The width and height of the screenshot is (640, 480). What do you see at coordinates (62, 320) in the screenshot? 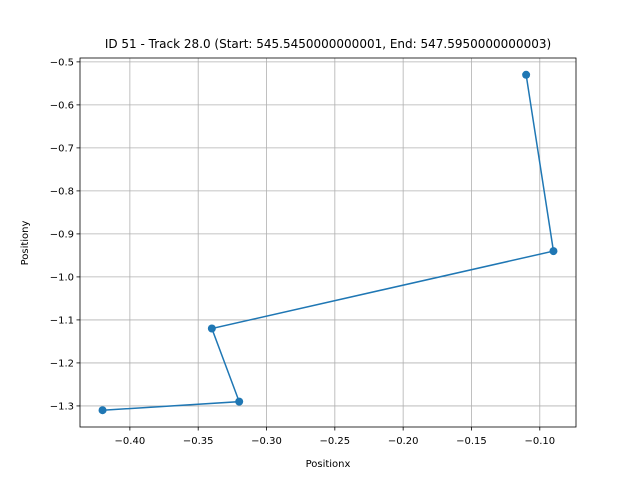
I see `y-tick-label: −1.1` at bounding box center [62, 320].